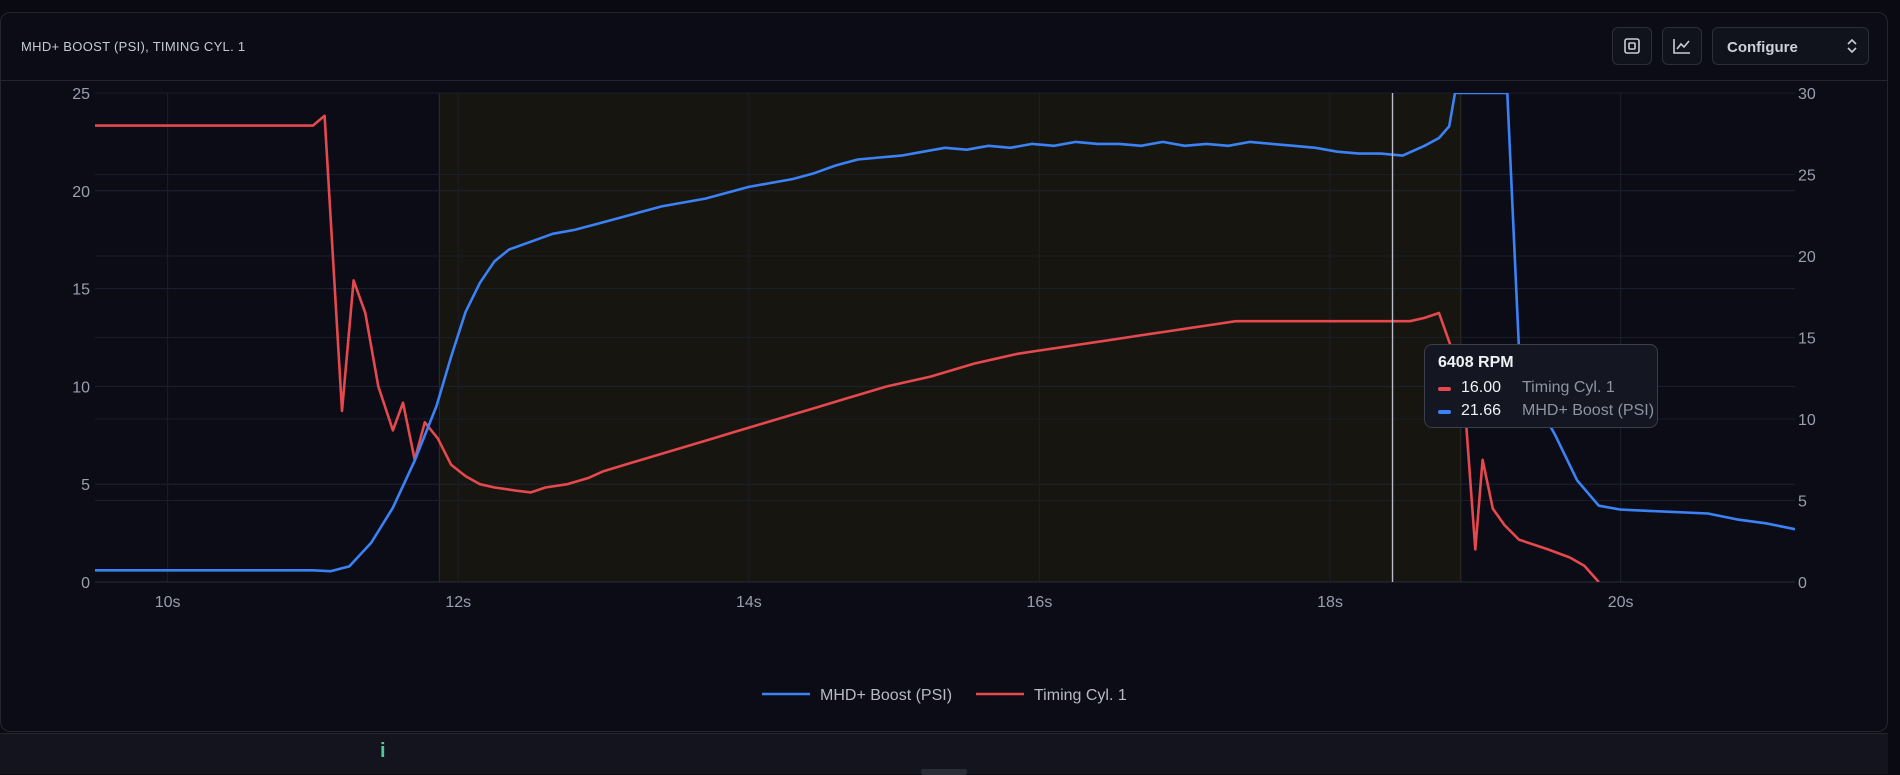 This screenshot has height=775, width=1900. What do you see at coordinates (1481, 410) in the screenshot?
I see `tooltip-boost-value: 21.66` at bounding box center [1481, 410].